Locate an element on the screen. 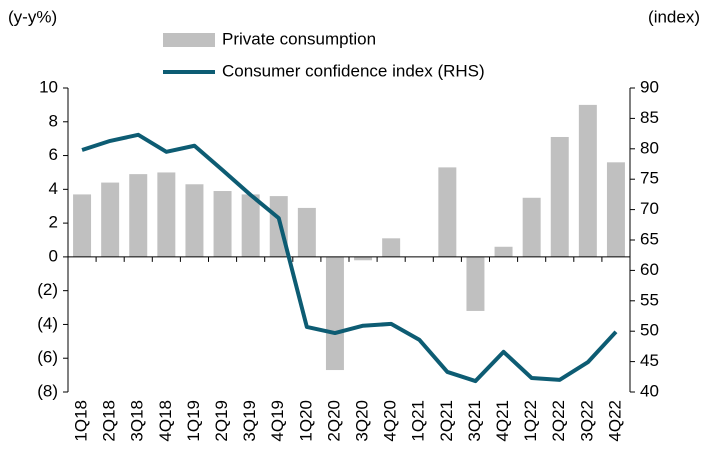  y2-axis-label: (index) is located at coordinates (674, 16).